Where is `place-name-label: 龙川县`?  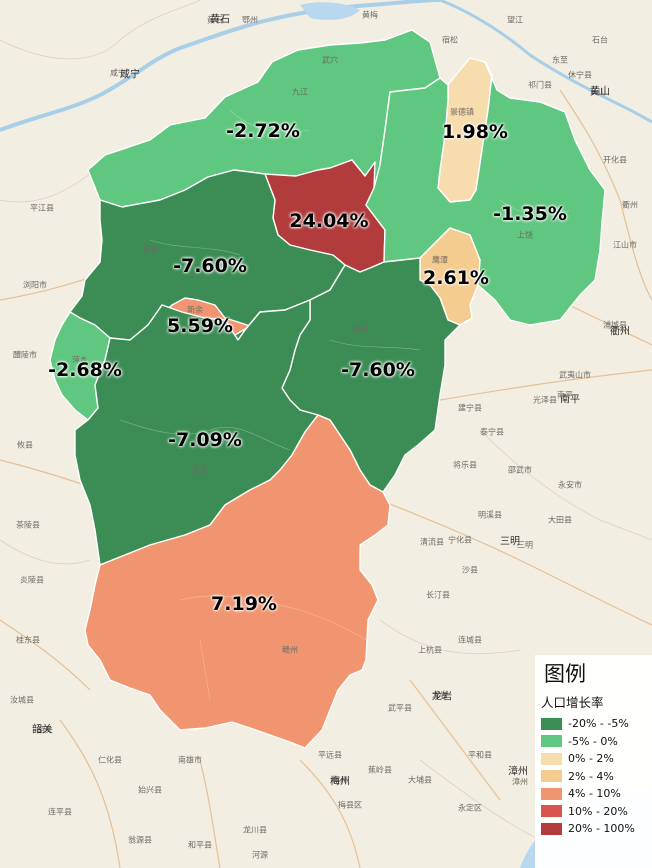 place-name-label: 龙川县 is located at coordinates (255, 830).